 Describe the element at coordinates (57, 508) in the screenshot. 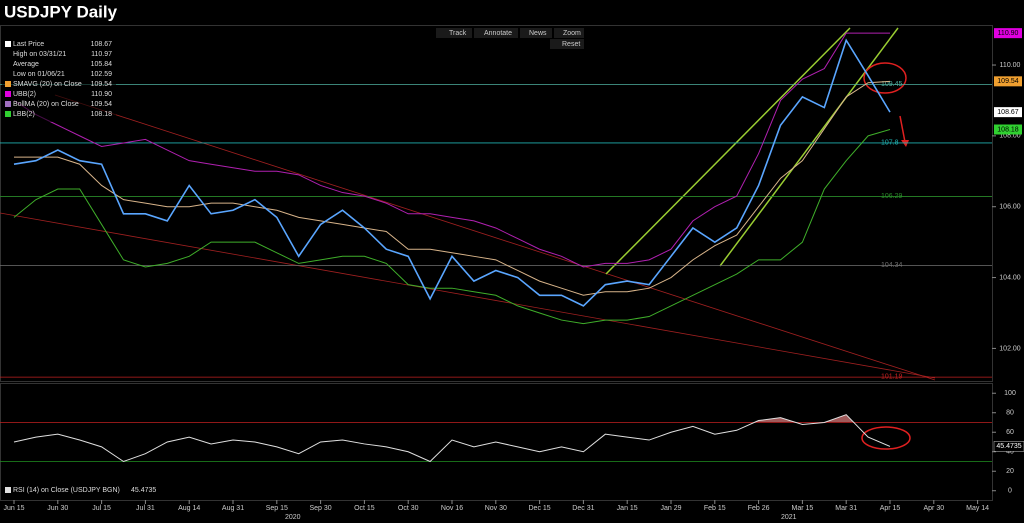

I see `x-tick-label: Jun 30` at that location.